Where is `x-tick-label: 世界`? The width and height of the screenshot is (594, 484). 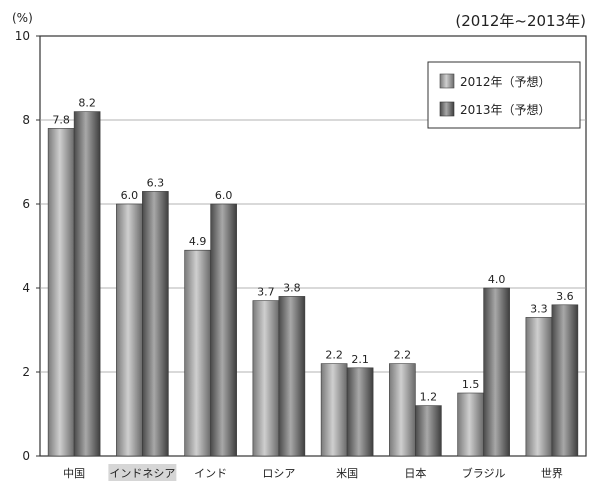
x-tick-label: 世界 is located at coordinates (552, 473).